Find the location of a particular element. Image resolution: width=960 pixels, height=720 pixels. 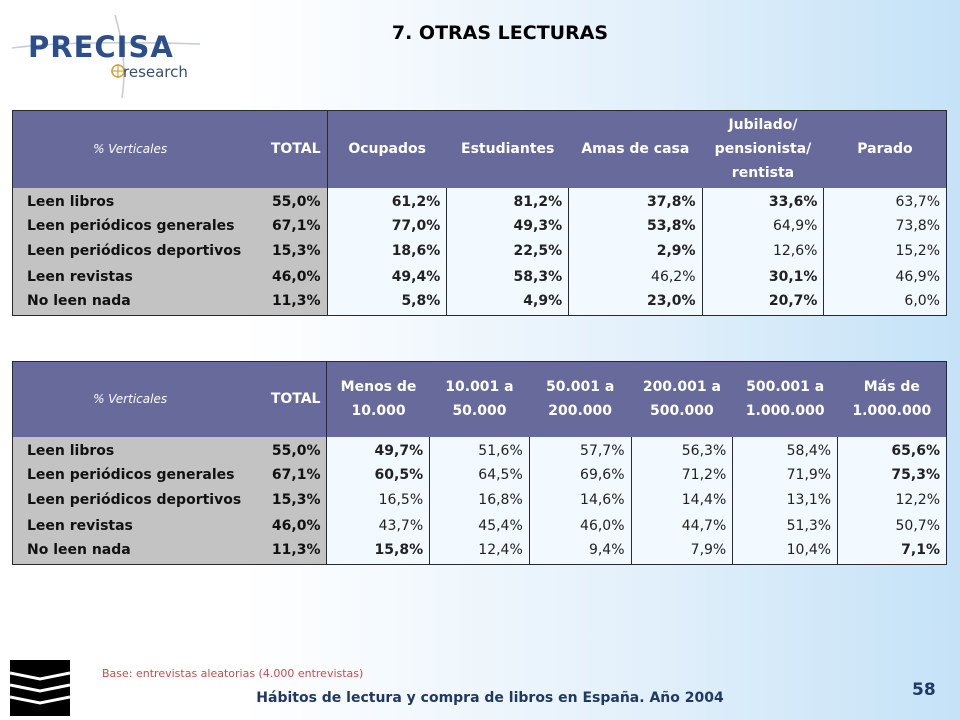

value-cell: 49,4% is located at coordinates (387, 277).